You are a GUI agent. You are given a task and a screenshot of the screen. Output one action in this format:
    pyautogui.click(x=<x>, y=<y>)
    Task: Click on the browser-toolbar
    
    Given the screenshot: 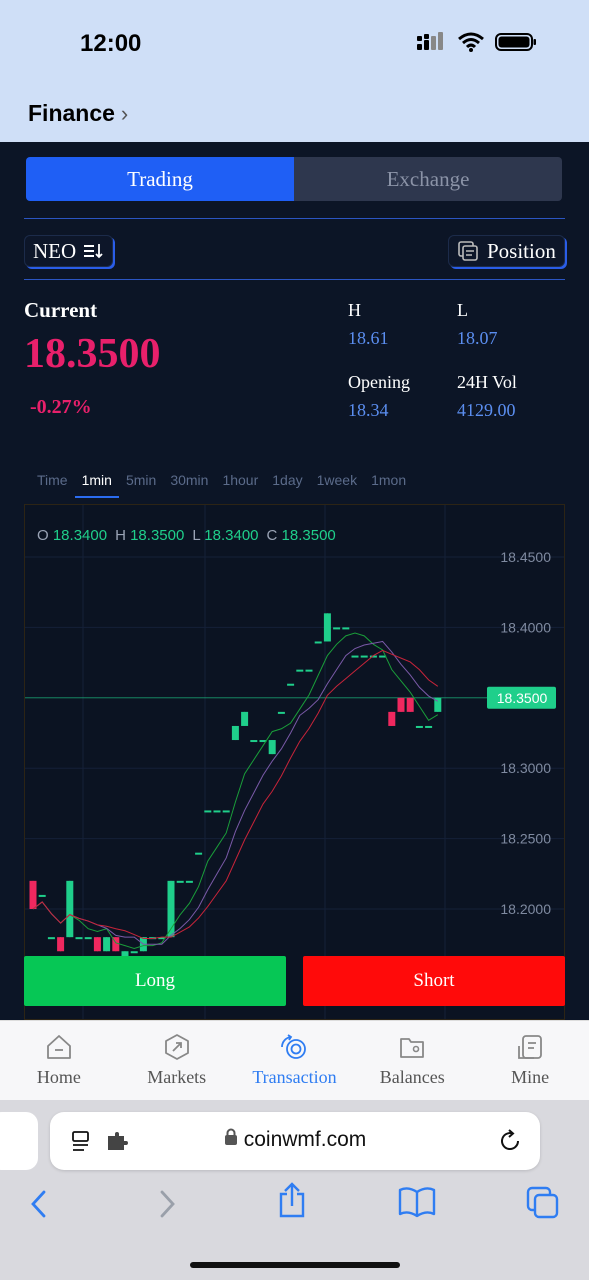 What is the action you would take?
    pyautogui.click(x=294, y=1204)
    